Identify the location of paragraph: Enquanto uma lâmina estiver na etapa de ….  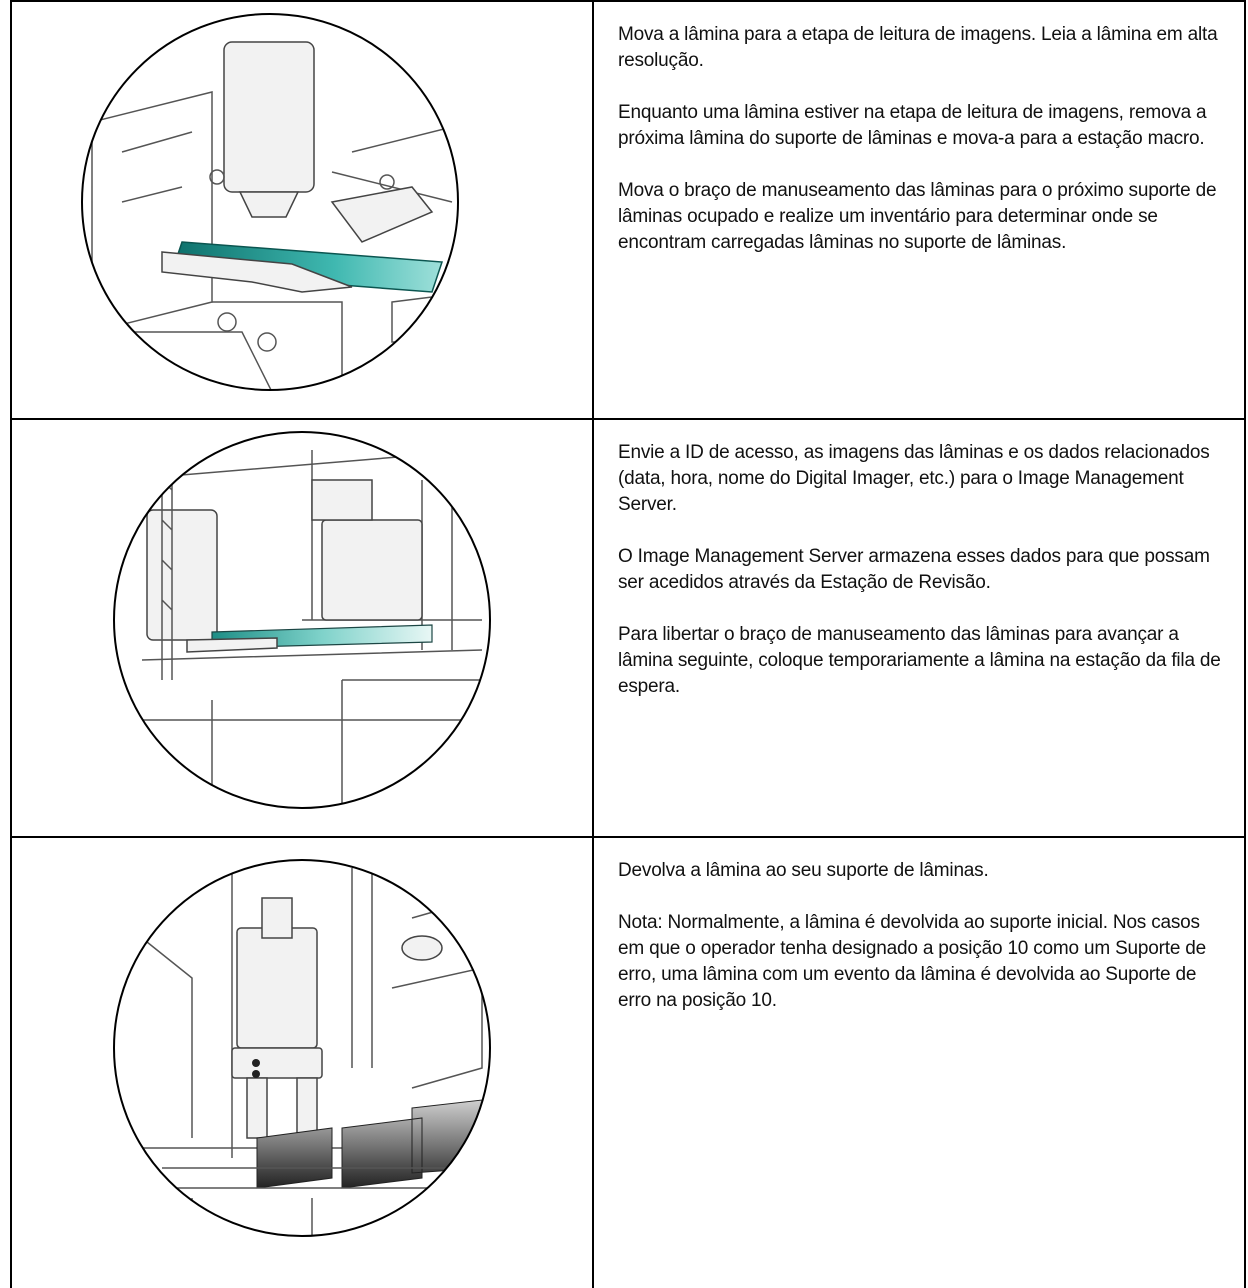
(912, 125).